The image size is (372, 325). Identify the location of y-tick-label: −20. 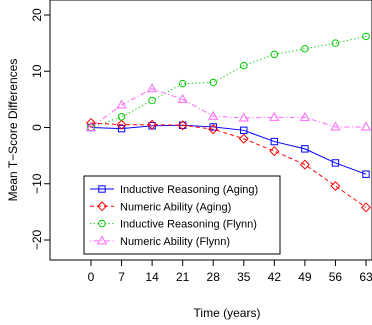
(37, 239).